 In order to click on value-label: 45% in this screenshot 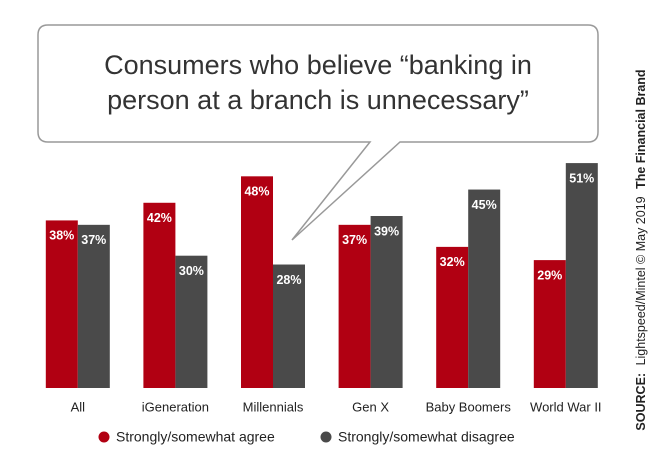, I will do `click(484, 205)`.